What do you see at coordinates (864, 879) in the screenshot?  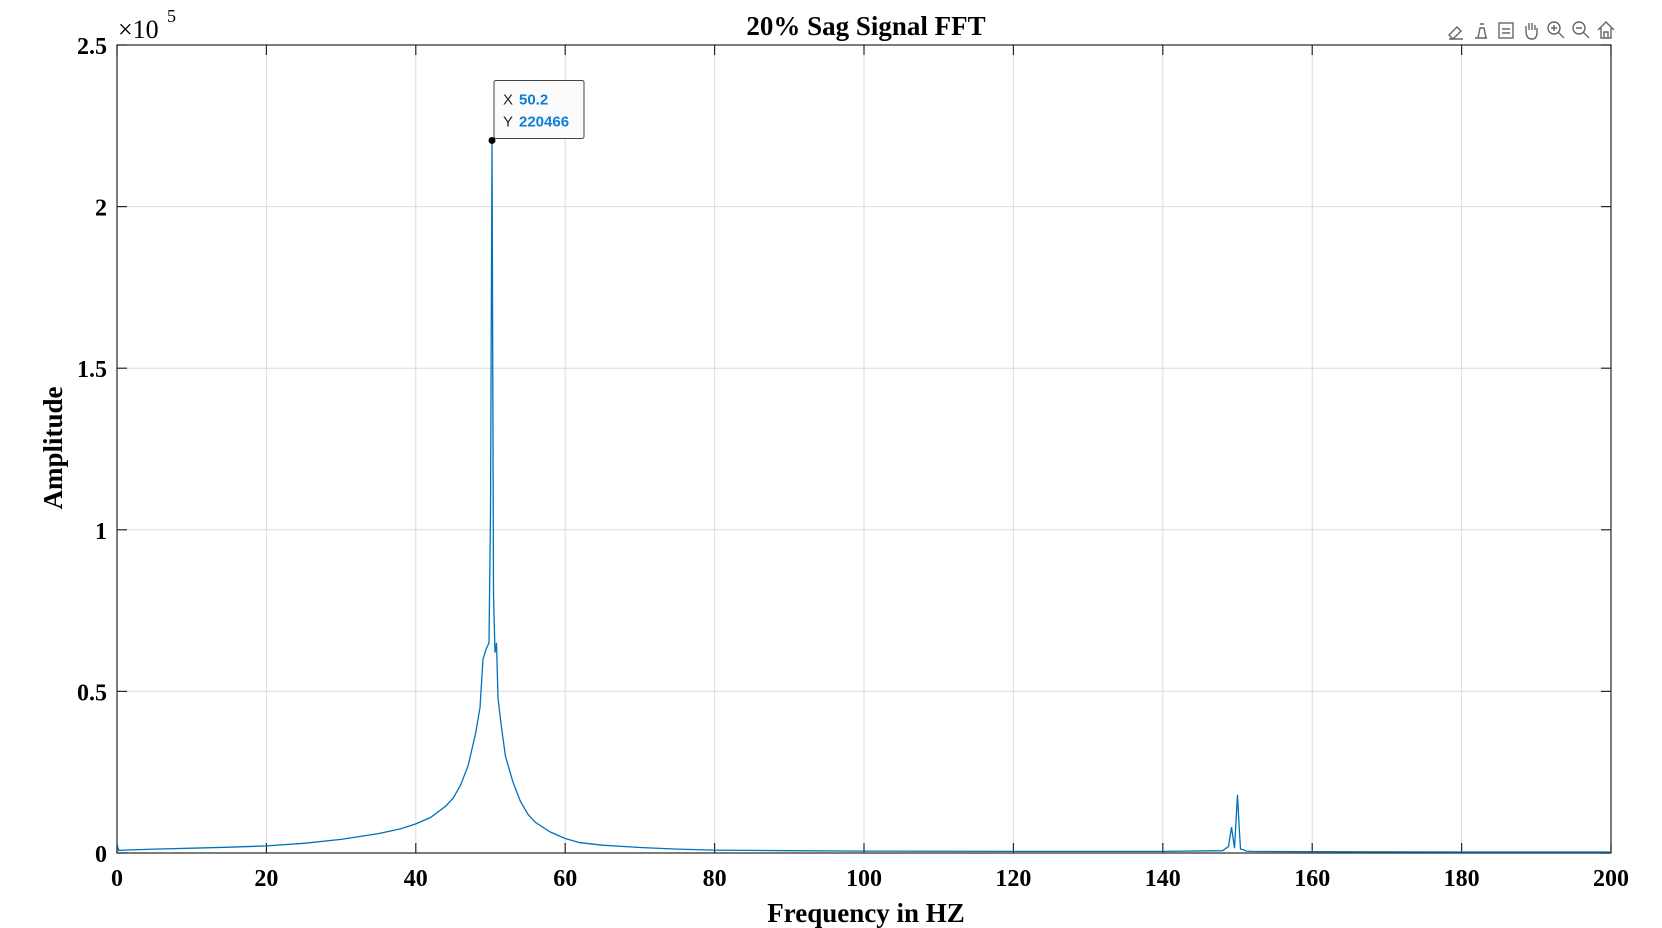 I see `x-tick-label: 100` at bounding box center [864, 879].